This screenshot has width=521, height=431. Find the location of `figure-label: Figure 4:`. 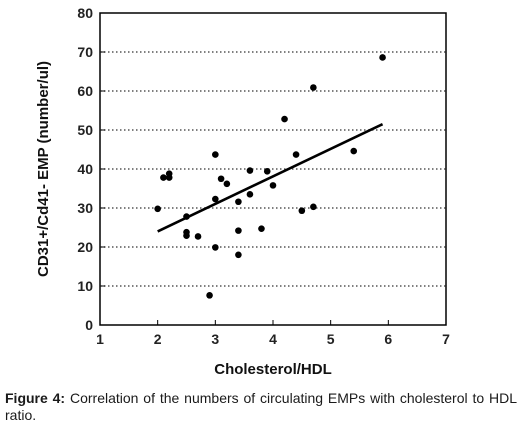

figure-label: Figure 4: is located at coordinates (35, 398).